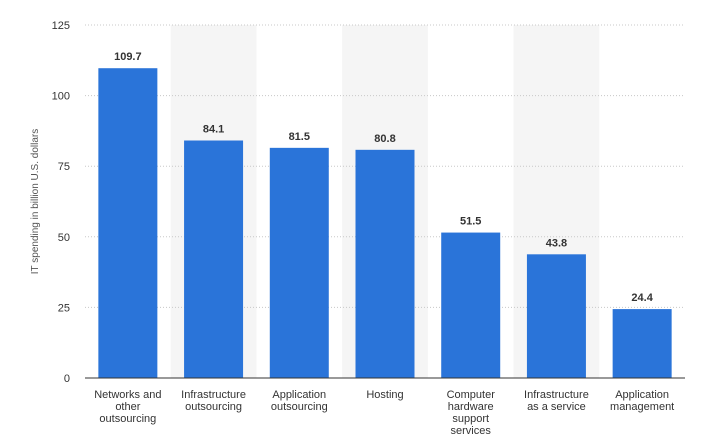 The height and width of the screenshot is (446, 712). Describe the element at coordinates (556, 401) in the screenshot. I see `x-tick-label: Infrastructure as a service` at that location.